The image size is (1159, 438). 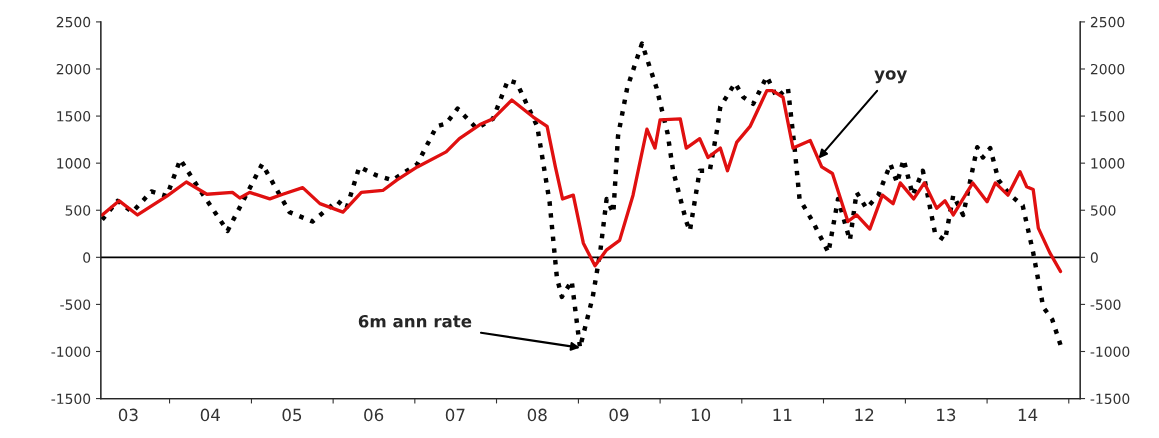 What do you see at coordinates (1094, 257) in the screenshot?
I see `y2-tick-label: 0` at bounding box center [1094, 257].